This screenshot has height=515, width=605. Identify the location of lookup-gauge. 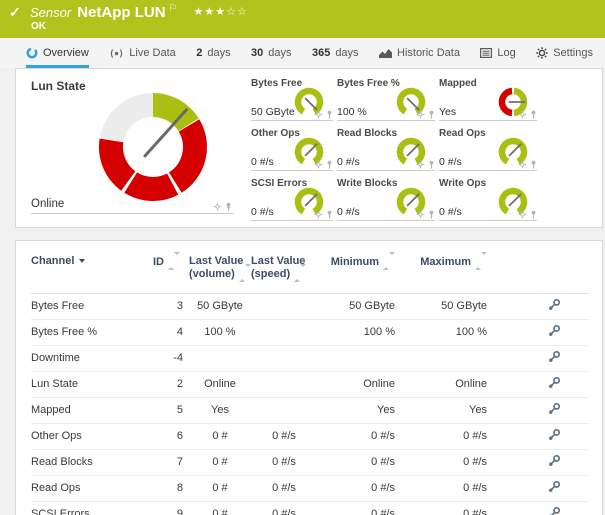
(513, 102).